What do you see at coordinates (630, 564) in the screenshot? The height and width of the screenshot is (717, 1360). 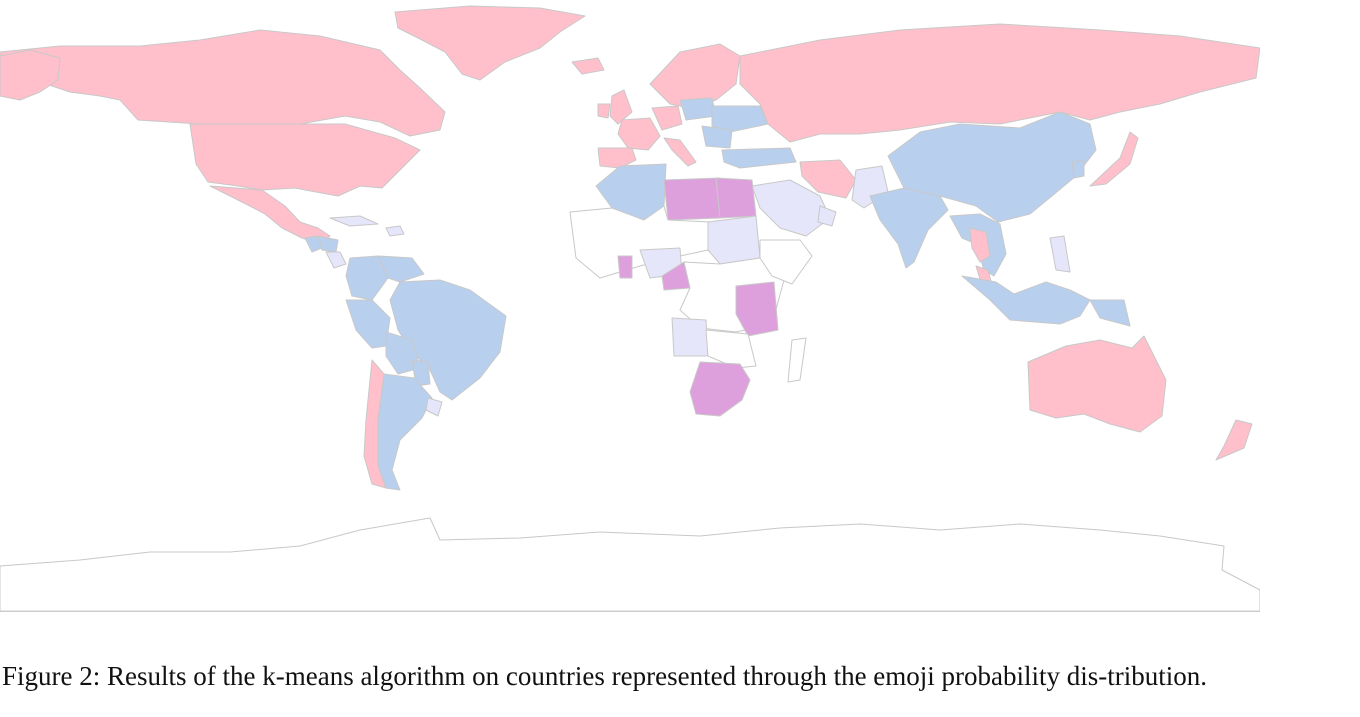 I see `region-antarctica` at bounding box center [630, 564].